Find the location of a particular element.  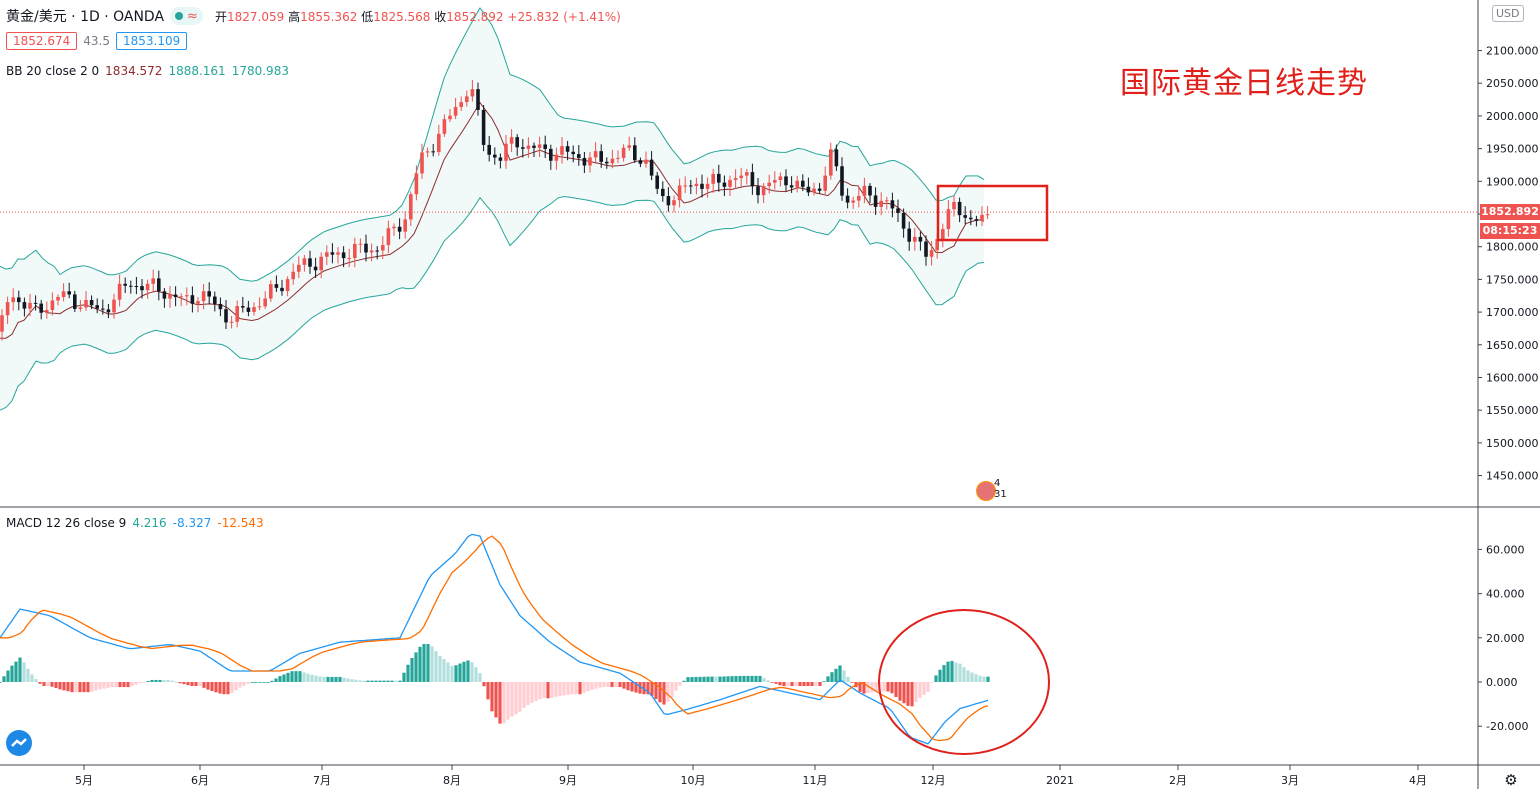

event-badge: 4 31 is located at coordinates (995, 489).